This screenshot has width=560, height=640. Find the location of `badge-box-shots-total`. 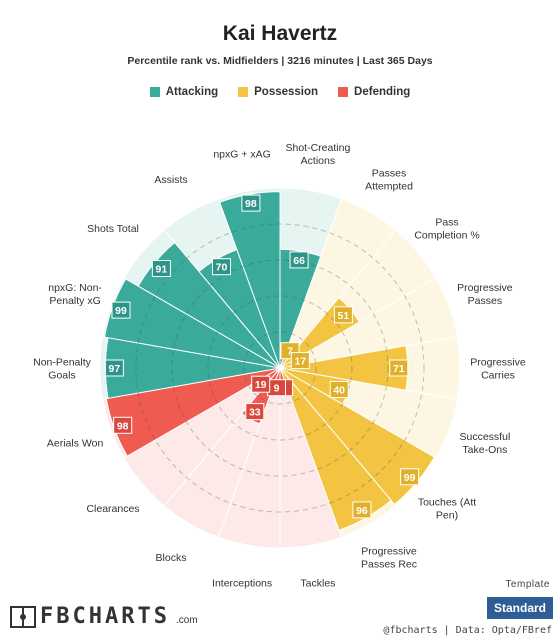

badge-box-shots-total is located at coordinates (161, 268).